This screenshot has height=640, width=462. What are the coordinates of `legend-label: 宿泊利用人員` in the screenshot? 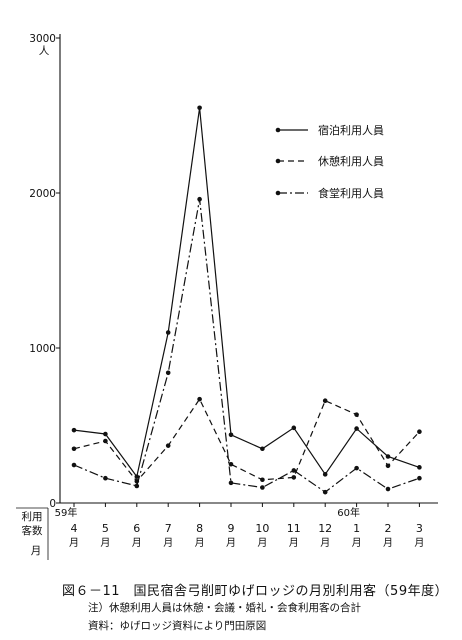 It's located at (351, 130).